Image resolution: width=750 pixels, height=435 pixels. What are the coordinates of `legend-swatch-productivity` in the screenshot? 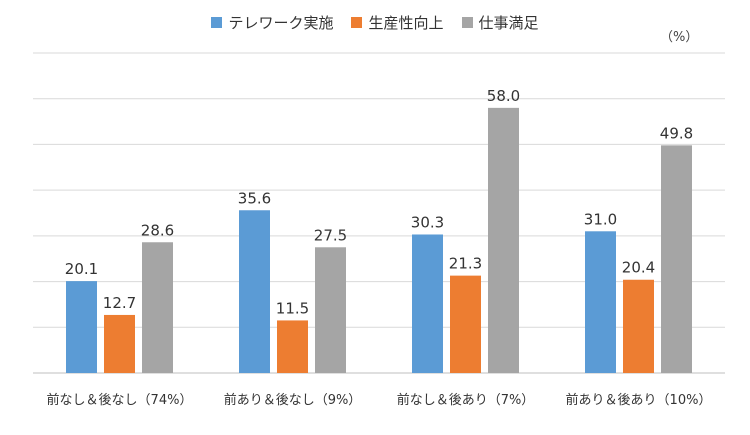 It's located at (357, 22).